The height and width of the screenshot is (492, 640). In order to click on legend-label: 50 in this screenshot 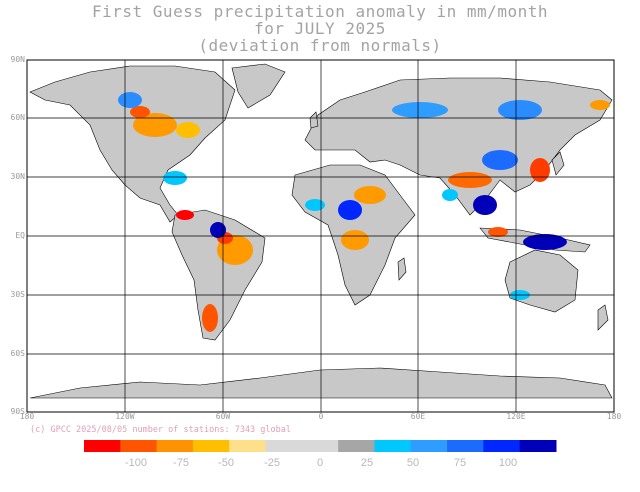, I will do `click(413, 463)`.